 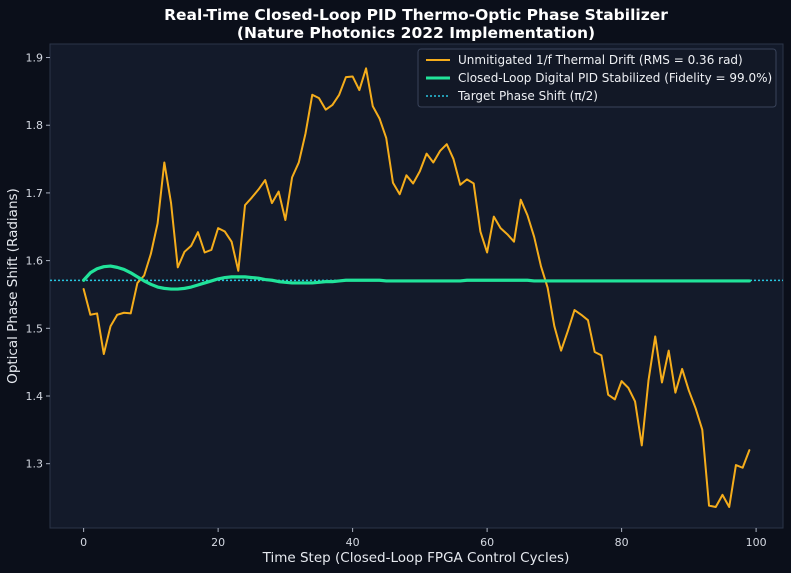 What do you see at coordinates (487, 542) in the screenshot?
I see `x-tick-label: 60` at bounding box center [487, 542].